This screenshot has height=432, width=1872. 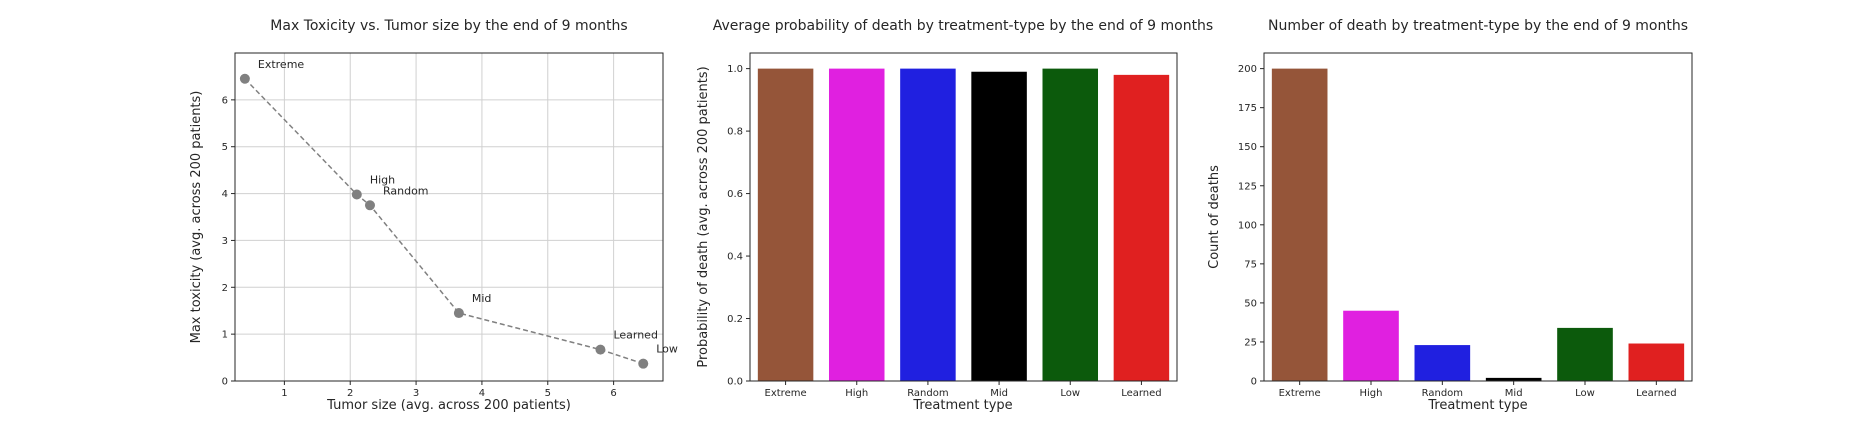 What do you see at coordinates (281, 64) in the screenshot?
I see `point-annotation: Extreme` at bounding box center [281, 64].